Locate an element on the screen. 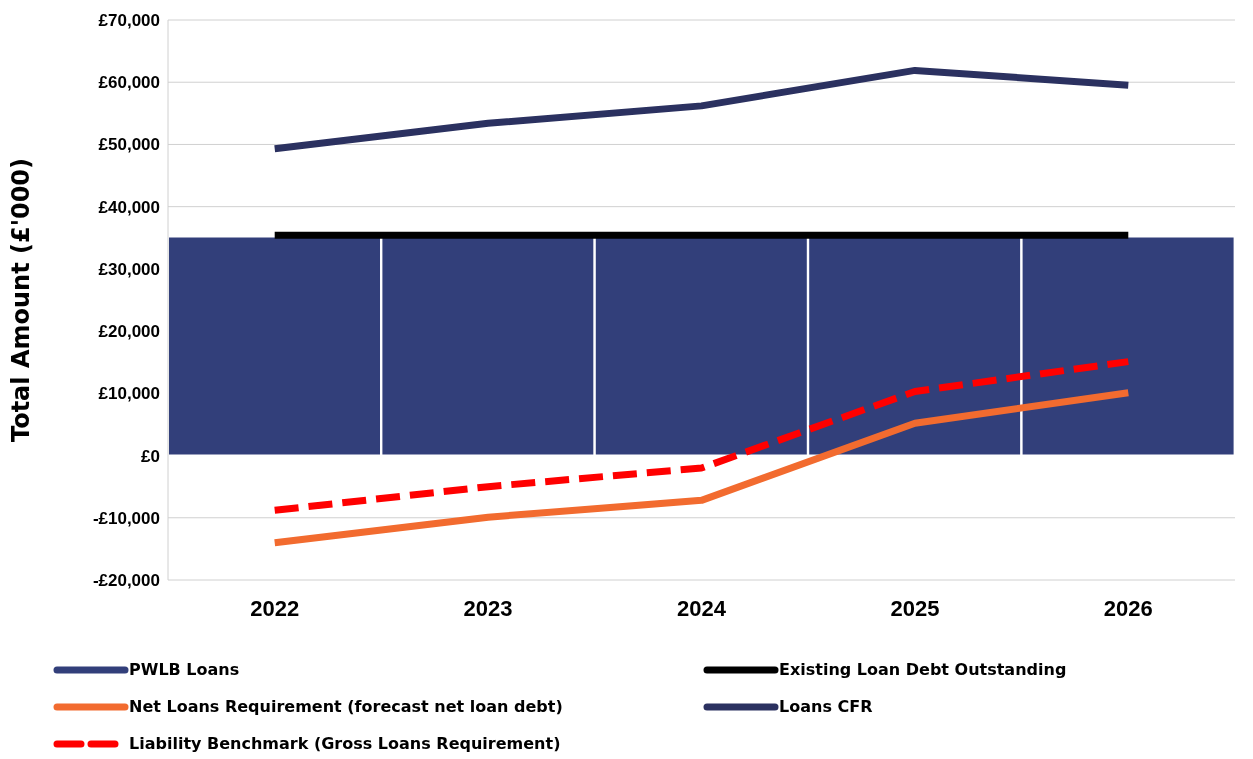 This screenshot has width=1253, height=759. legend-label: Liability Benchmark (Gross Loans Requirement) is located at coordinates (345, 743).